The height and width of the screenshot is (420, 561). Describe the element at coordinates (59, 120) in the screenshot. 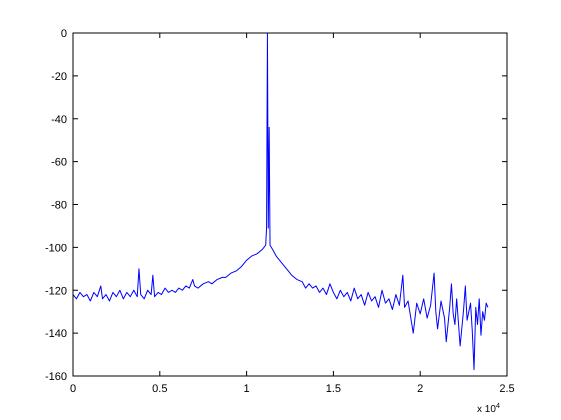

I see `y-tick-label: -40` at that location.